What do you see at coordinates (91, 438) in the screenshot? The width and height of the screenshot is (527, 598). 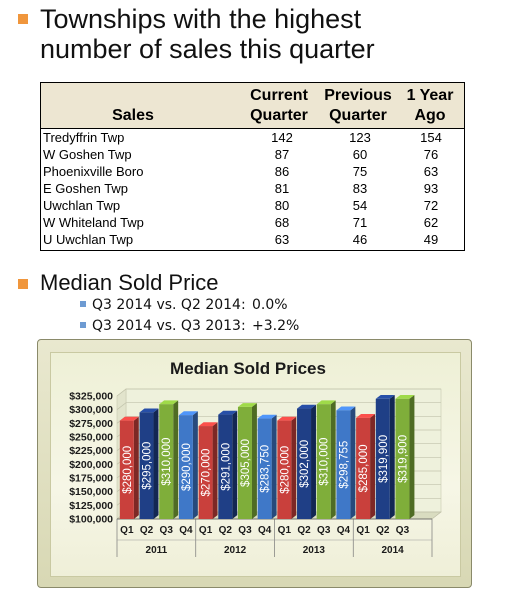 I see `y-tick-label: $250,000` at bounding box center [91, 438].